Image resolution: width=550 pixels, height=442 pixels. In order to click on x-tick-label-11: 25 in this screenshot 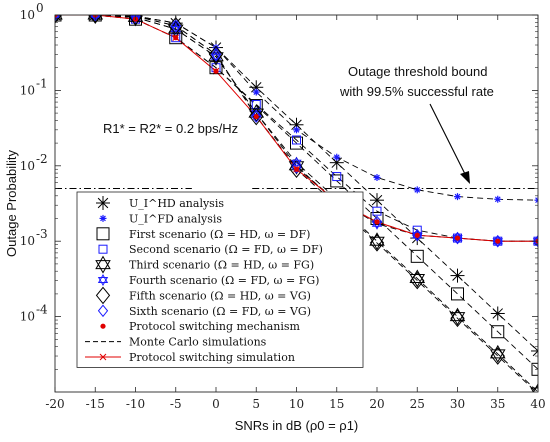, I will do `click(417, 404)`.